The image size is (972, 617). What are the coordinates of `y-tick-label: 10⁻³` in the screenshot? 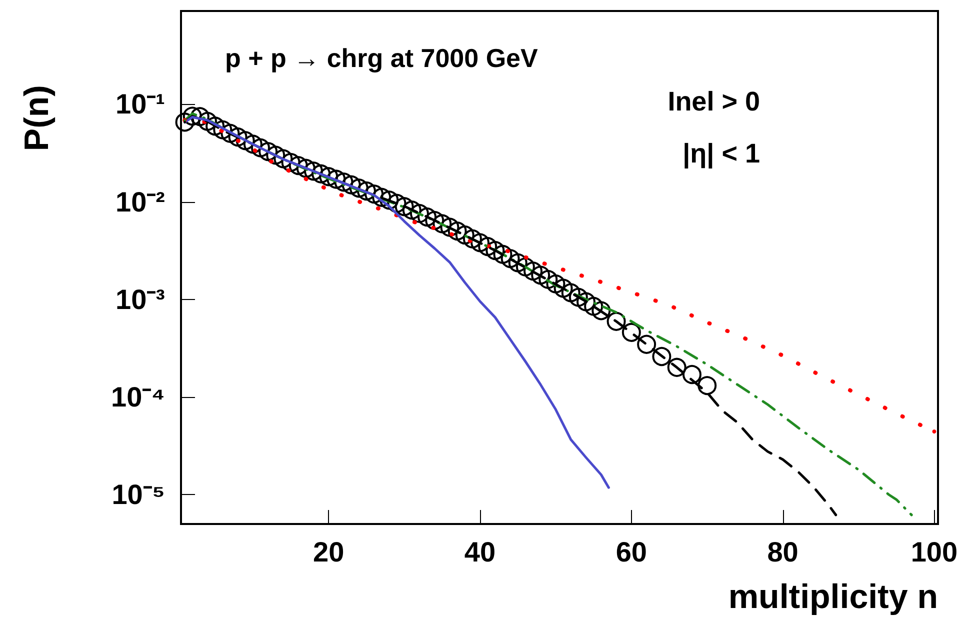 It's located at (140, 299).